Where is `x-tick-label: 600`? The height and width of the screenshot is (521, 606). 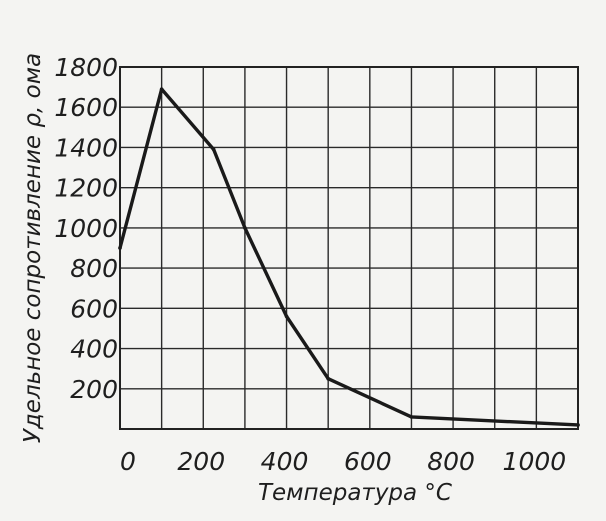 x-tick-label: 600 is located at coordinates (368, 461).